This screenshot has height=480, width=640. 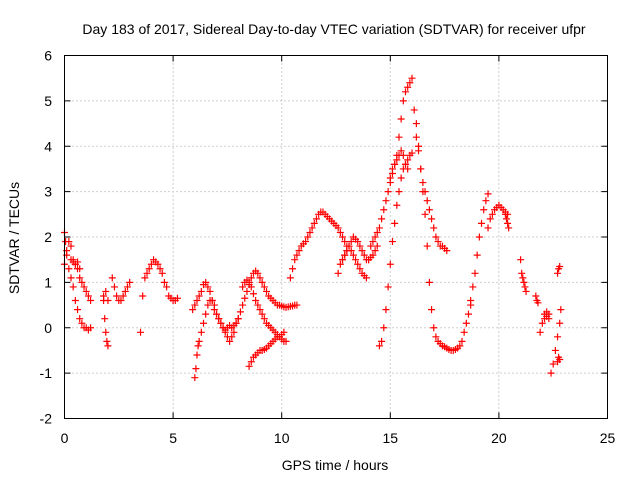 What do you see at coordinates (399, 164) in the screenshot?
I see `series-seg-q` at bounding box center [399, 164].